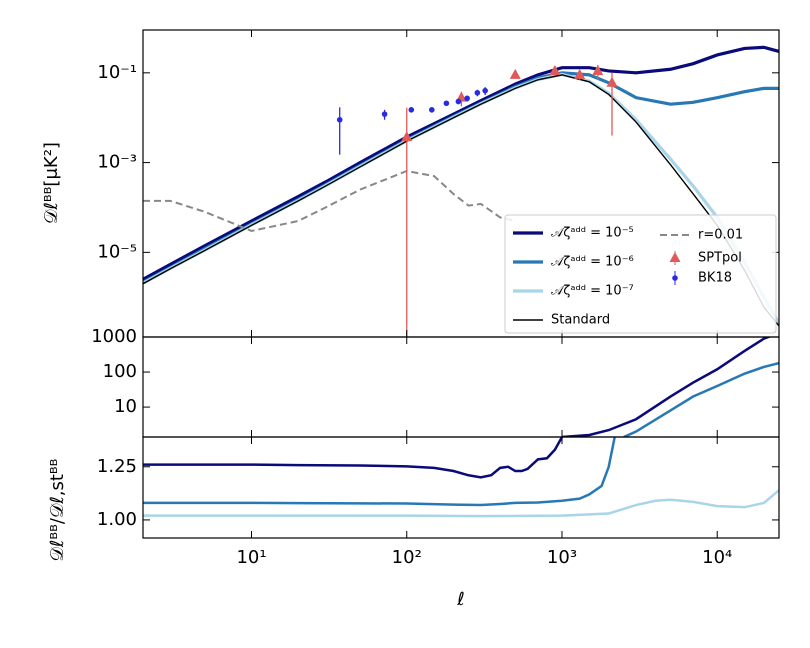 The width and height of the screenshot is (810, 648). Describe the element at coordinates (117, 519) in the screenshot. I see `y-tick-label: 1.00` at that location.